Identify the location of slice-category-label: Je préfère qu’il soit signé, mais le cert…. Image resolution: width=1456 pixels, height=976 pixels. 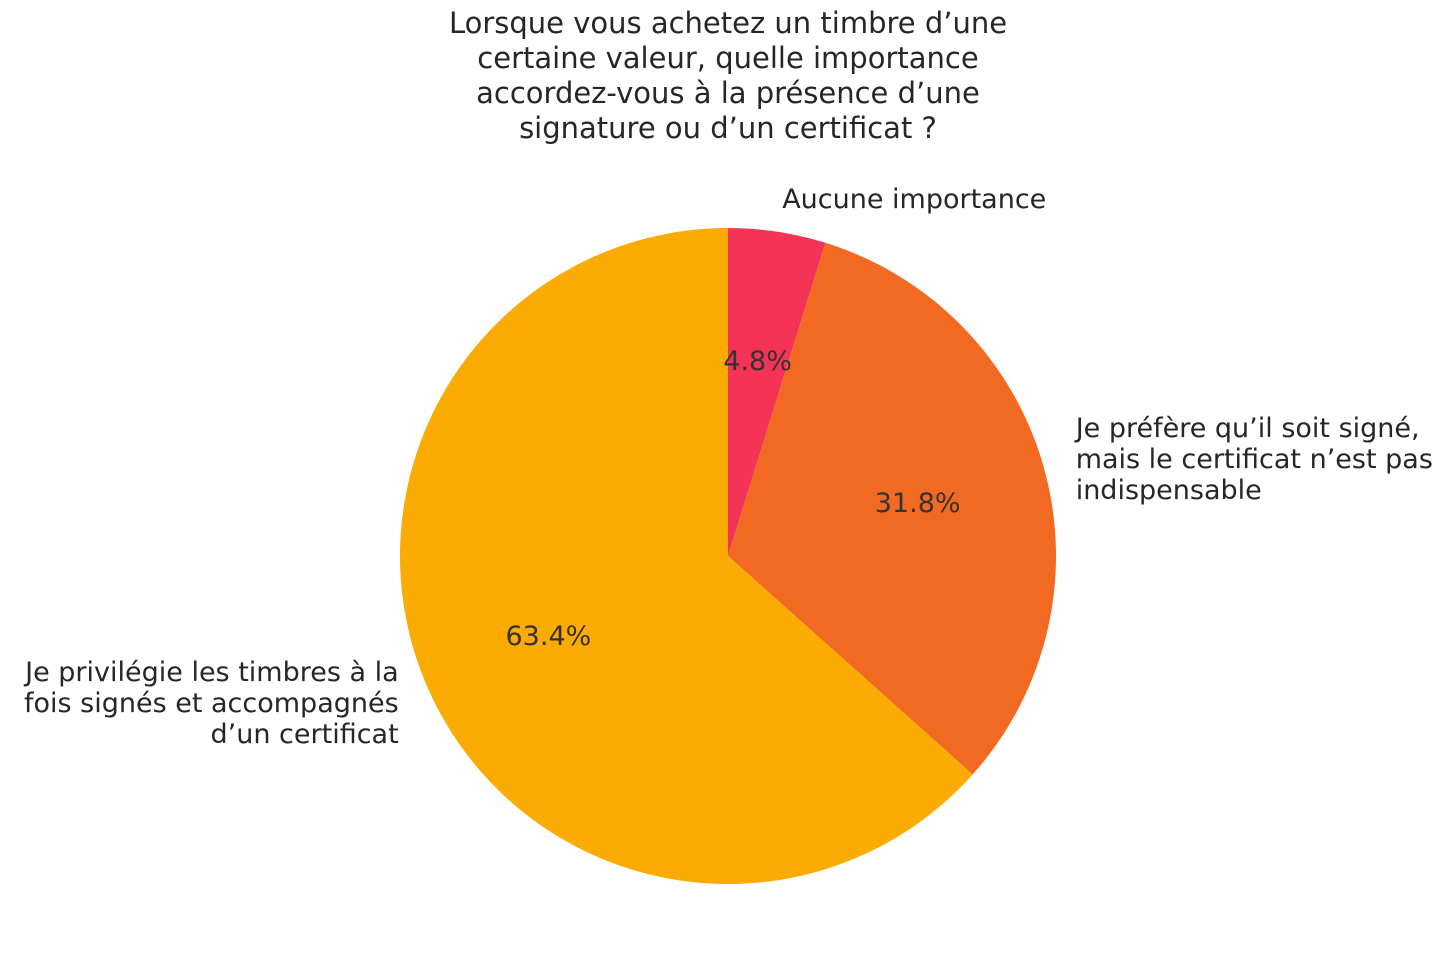
(1253, 459).